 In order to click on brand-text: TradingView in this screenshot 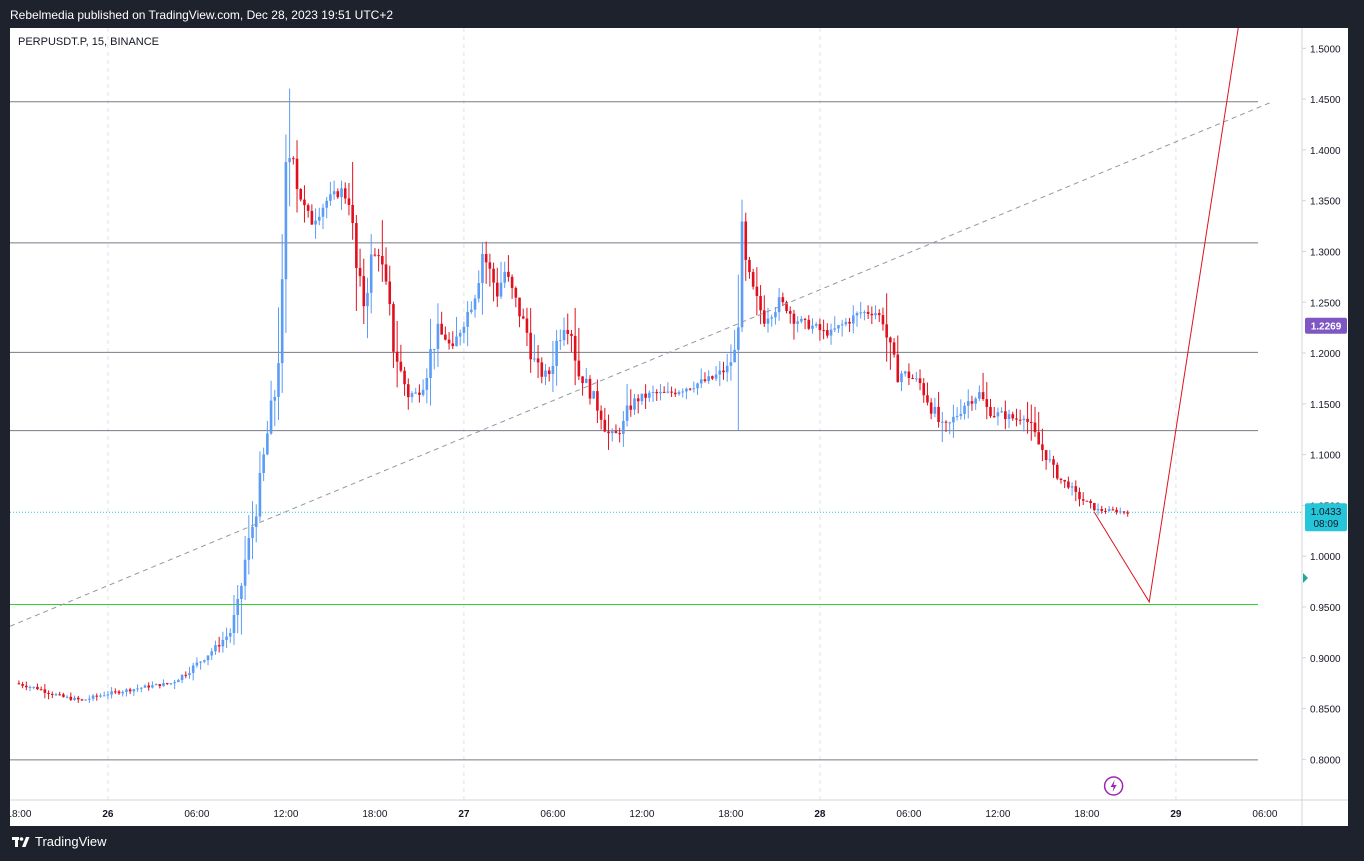, I will do `click(71, 841)`.